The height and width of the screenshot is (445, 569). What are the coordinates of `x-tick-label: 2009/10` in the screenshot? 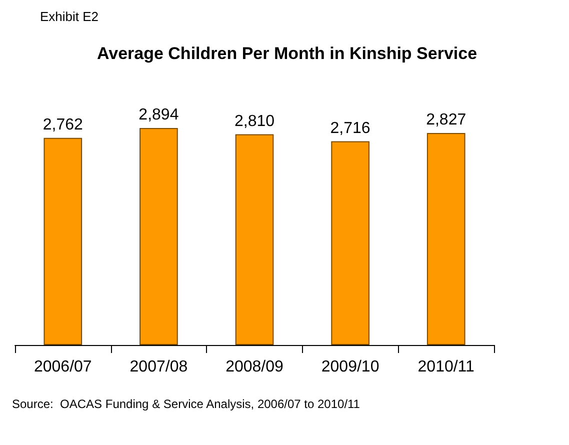 It's located at (350, 367).